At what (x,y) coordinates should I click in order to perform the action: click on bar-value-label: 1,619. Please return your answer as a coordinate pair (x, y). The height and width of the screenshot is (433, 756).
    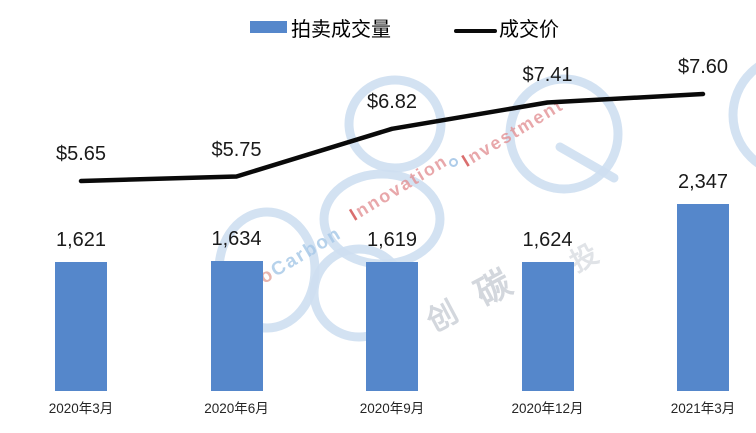
    Looking at the image, I should click on (392, 240).